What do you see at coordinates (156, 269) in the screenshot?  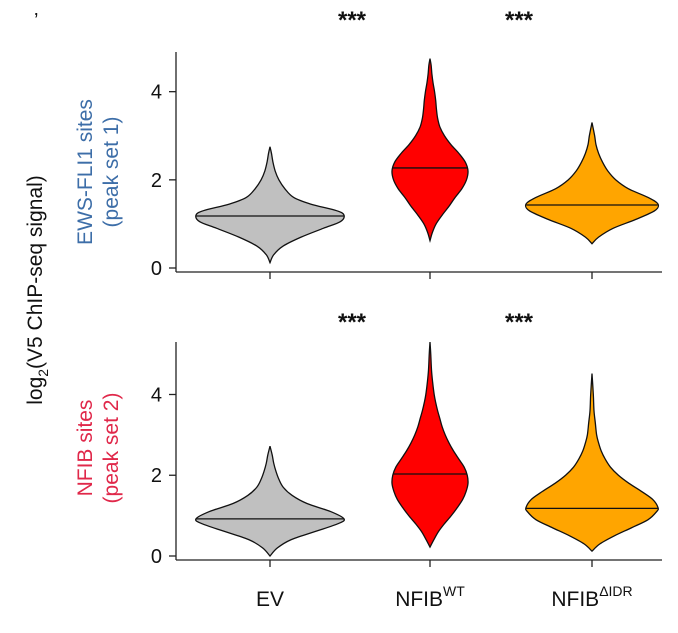 I see `y-tick-label-panel1-0: 0` at bounding box center [156, 269].